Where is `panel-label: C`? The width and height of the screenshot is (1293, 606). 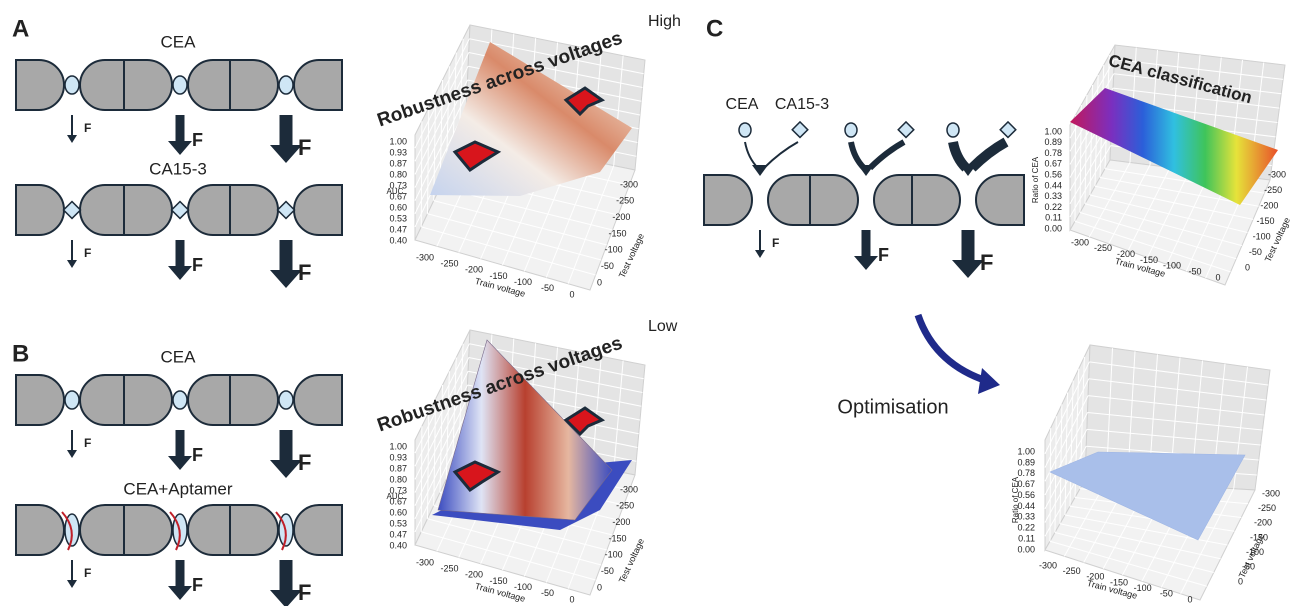
panel-label: C is located at coordinates (714, 28).